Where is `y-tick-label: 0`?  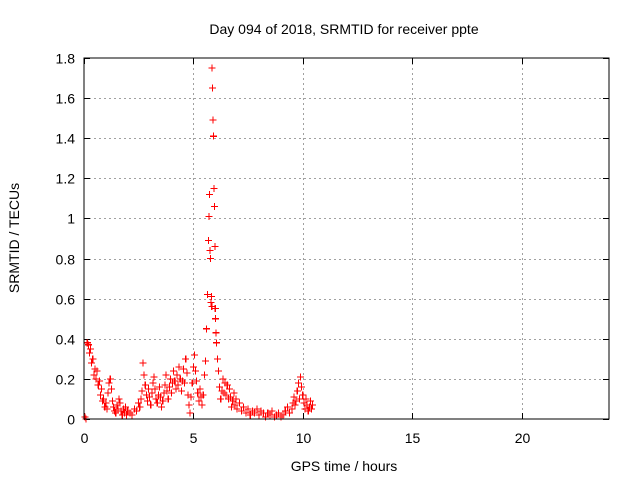 y-tick-label: 0 is located at coordinates (71, 420).